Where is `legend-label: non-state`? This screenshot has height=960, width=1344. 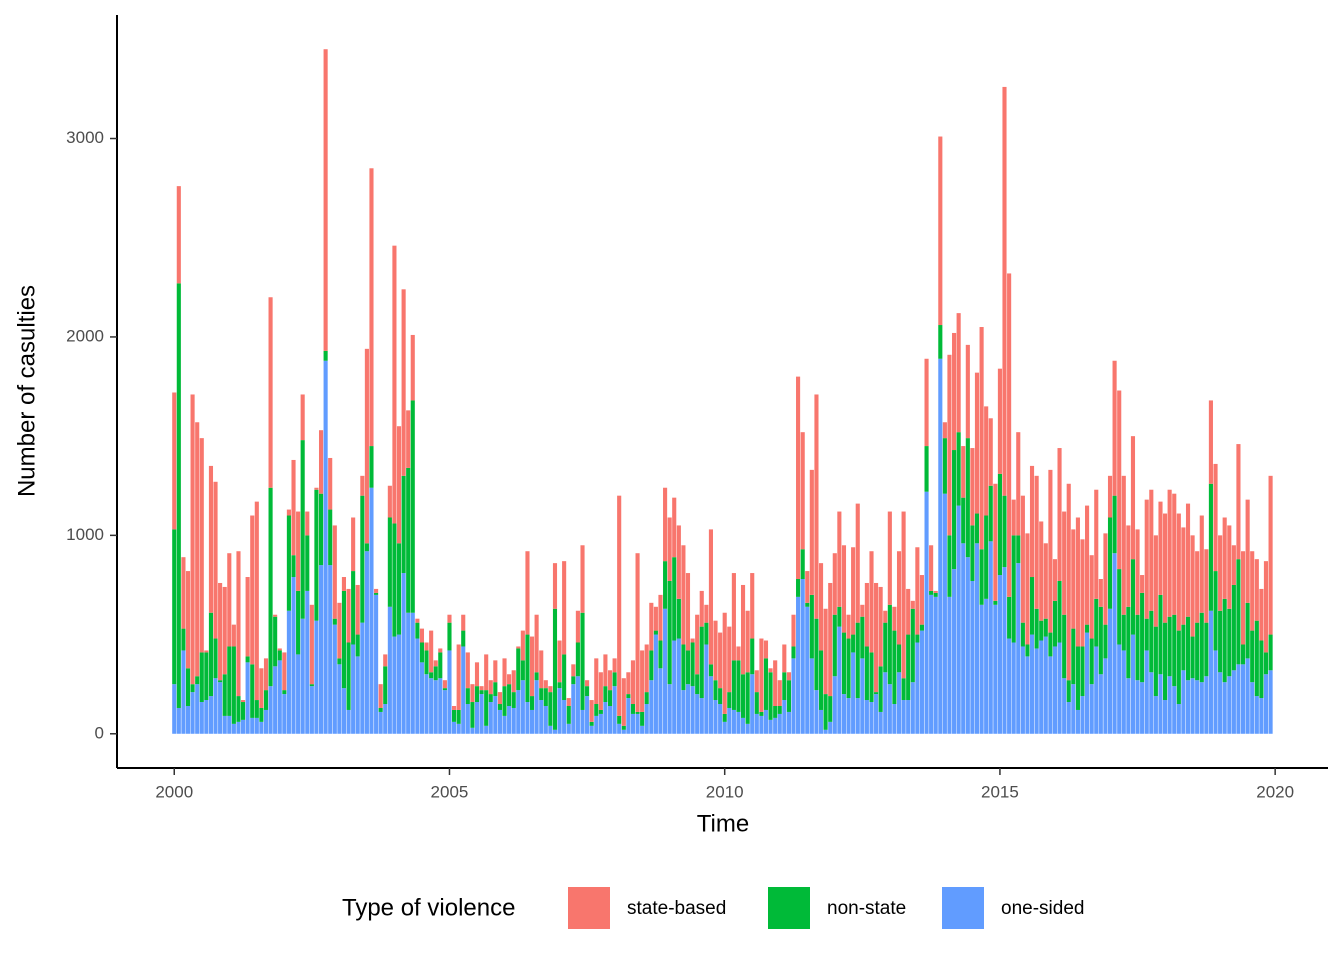
legend-label: non-state is located at coordinates (866, 908).